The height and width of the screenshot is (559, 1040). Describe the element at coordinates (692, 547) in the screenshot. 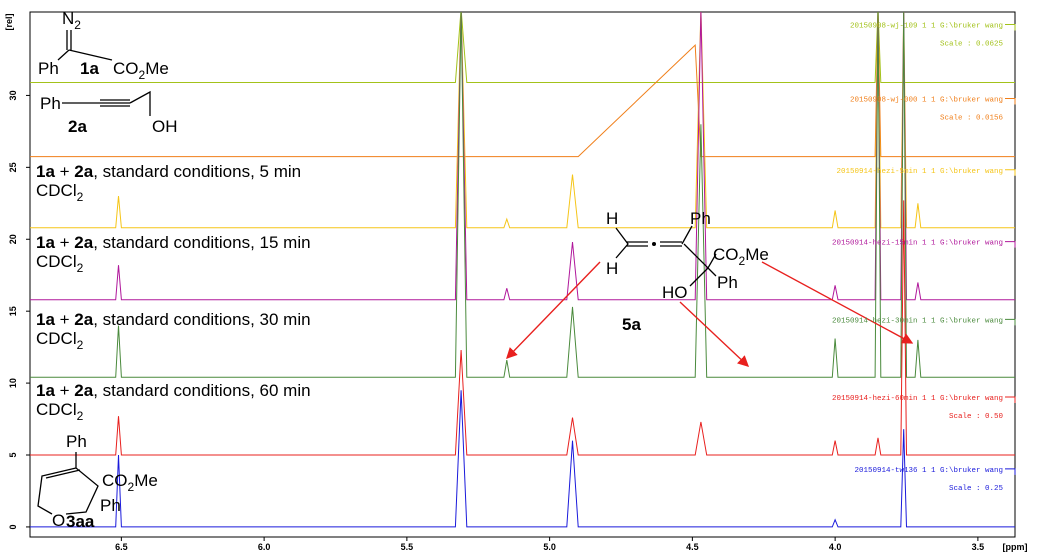

I see `x-tick-label: 4.5` at that location.